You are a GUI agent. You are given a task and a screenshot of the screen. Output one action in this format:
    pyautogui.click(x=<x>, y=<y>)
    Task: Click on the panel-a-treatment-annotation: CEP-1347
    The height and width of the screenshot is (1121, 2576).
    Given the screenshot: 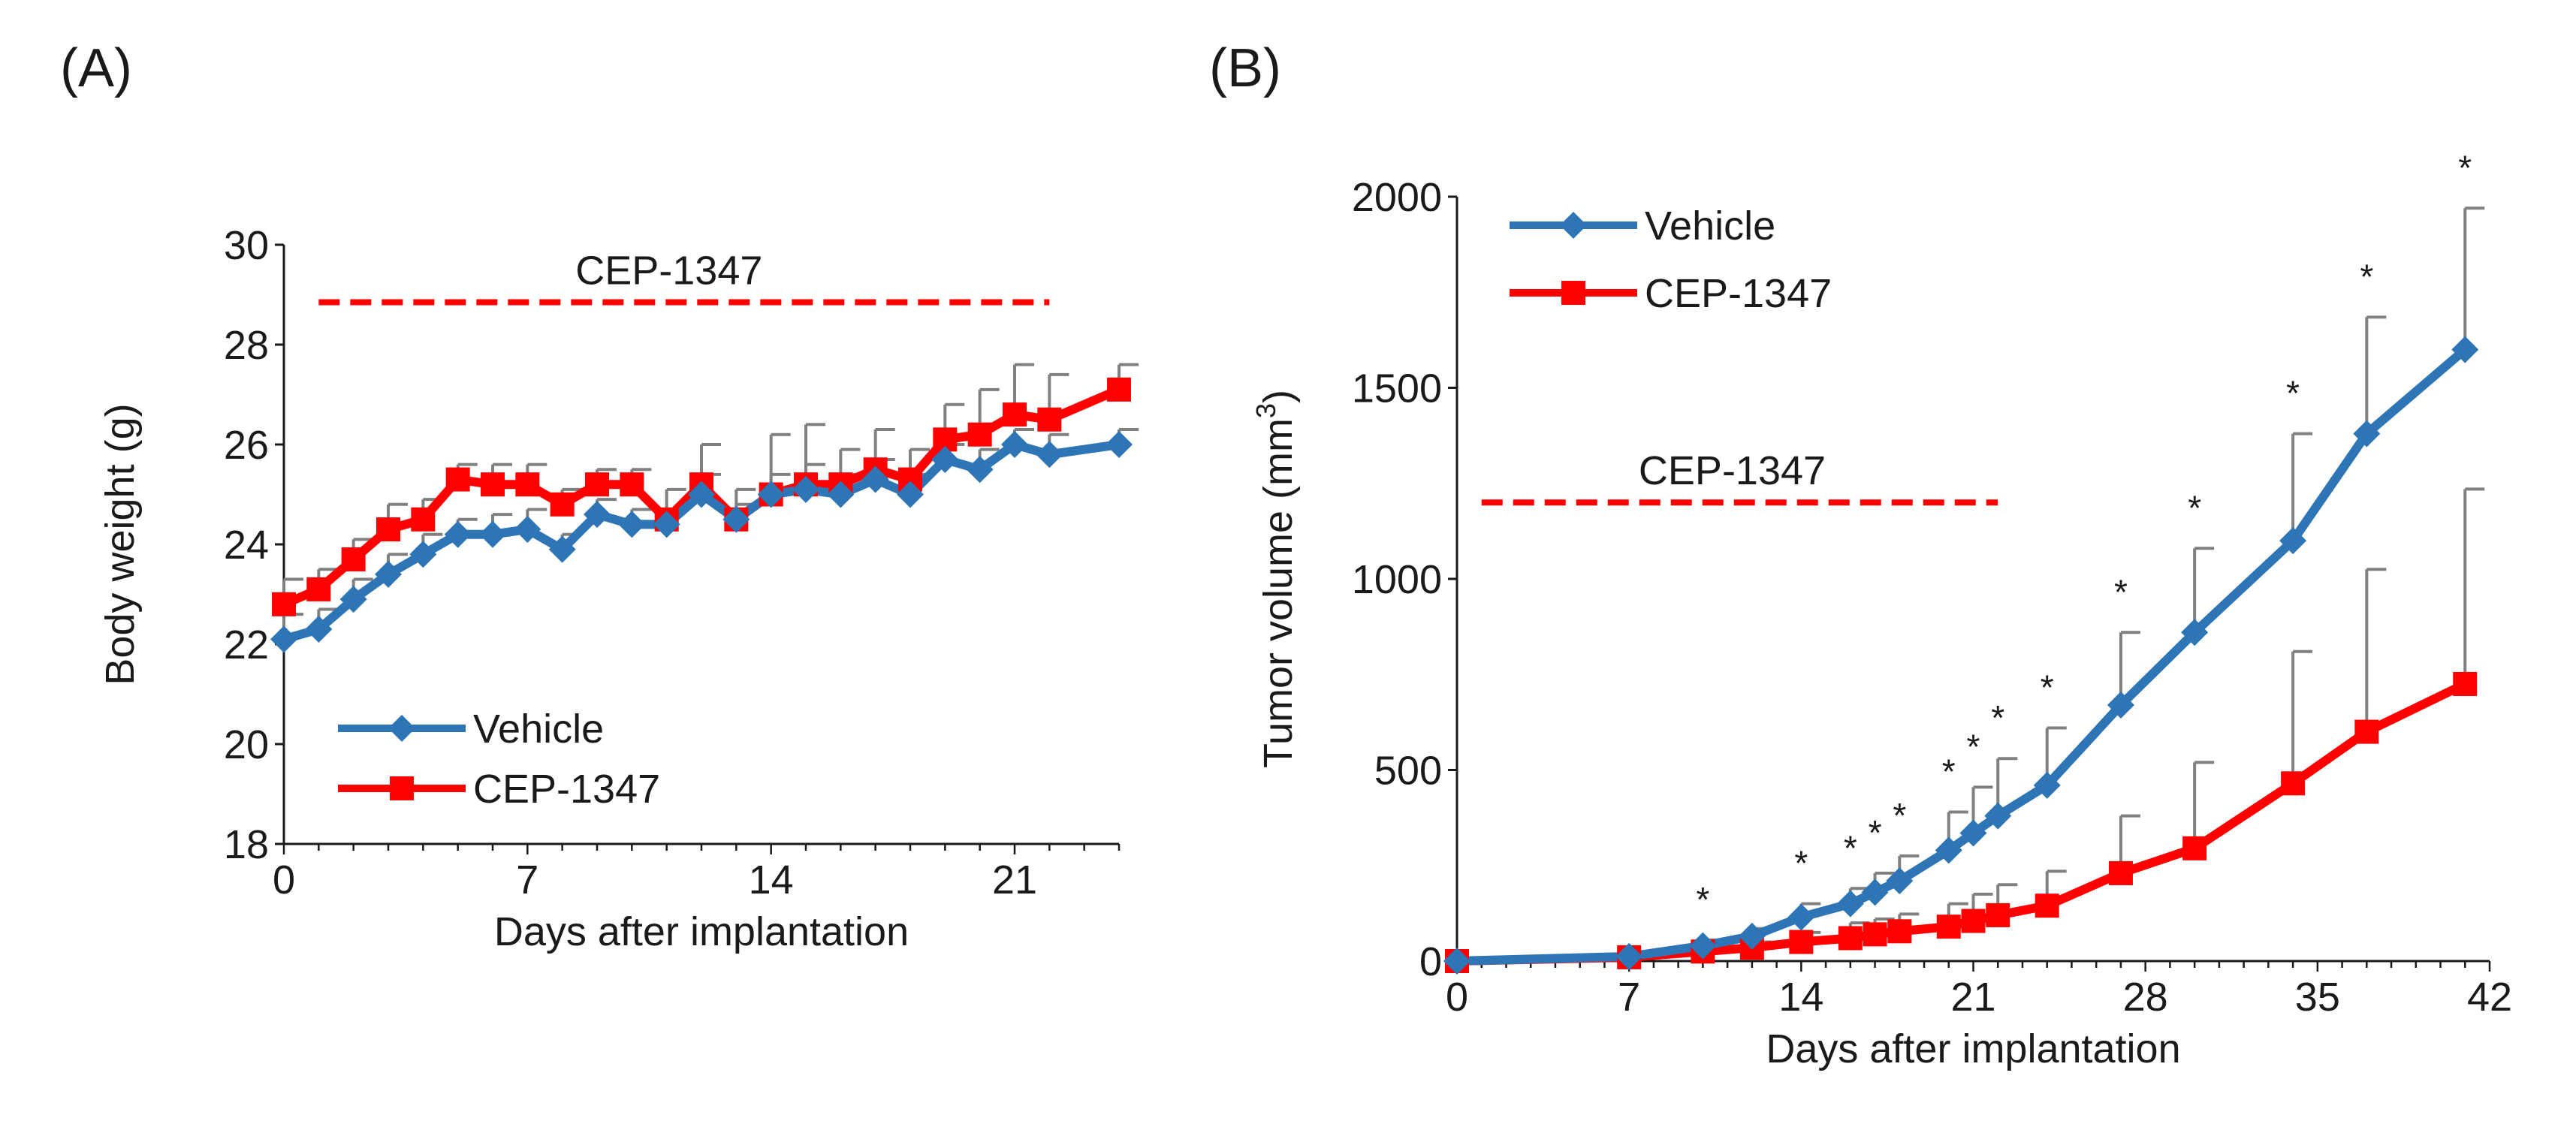 What is the action you would take?
    pyautogui.click(x=684, y=277)
    